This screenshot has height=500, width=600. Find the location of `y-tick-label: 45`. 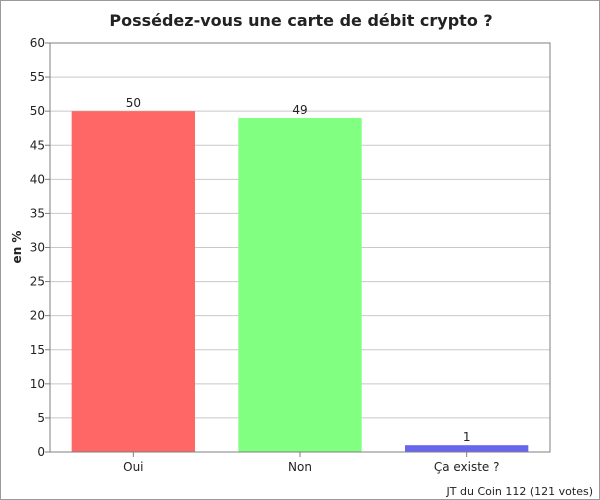

y-tick-label: 45 is located at coordinates (37, 145).